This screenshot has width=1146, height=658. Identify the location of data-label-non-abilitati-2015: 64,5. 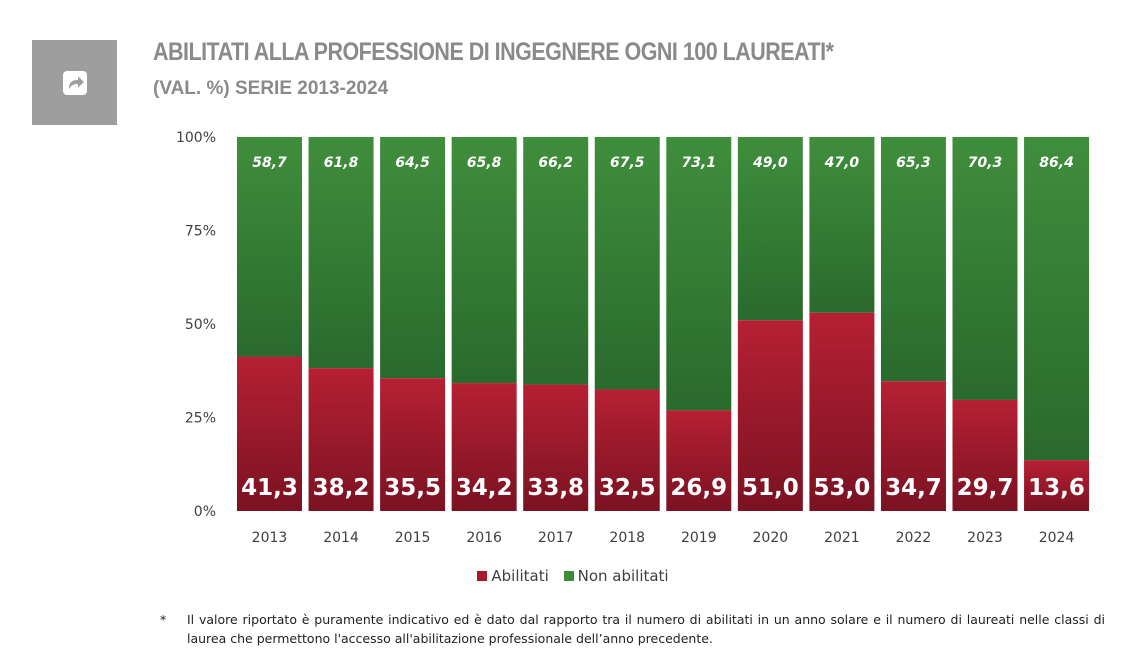
(412, 163).